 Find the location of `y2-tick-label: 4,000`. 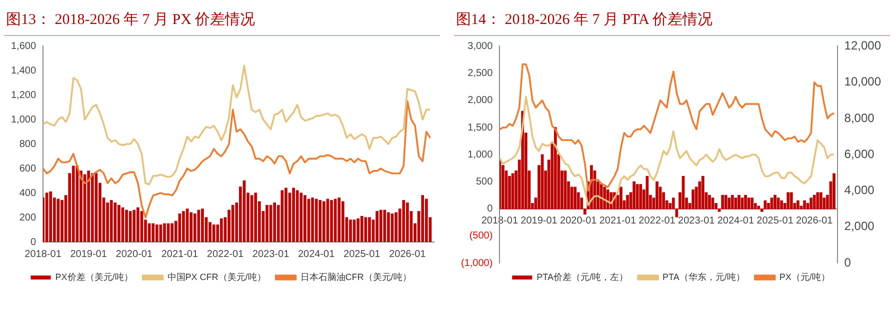

y2-tick-label: 4,000 is located at coordinates (859, 190).